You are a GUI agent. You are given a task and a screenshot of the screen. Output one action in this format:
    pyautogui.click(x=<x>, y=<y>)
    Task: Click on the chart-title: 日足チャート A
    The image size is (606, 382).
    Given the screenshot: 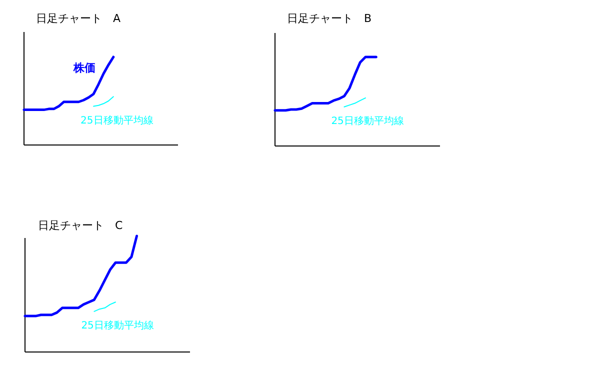 What is the action you would take?
    pyautogui.click(x=78, y=18)
    